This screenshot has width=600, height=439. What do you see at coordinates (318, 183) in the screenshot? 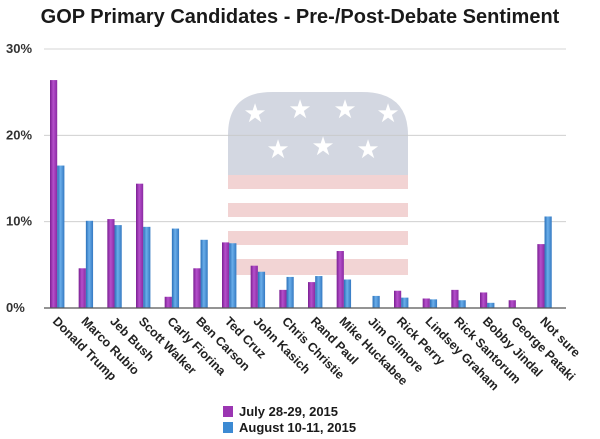
I see `gop-elephant-watermark-icon: ★ ★ ★ ★ ★ ★ ★` at bounding box center [318, 183].